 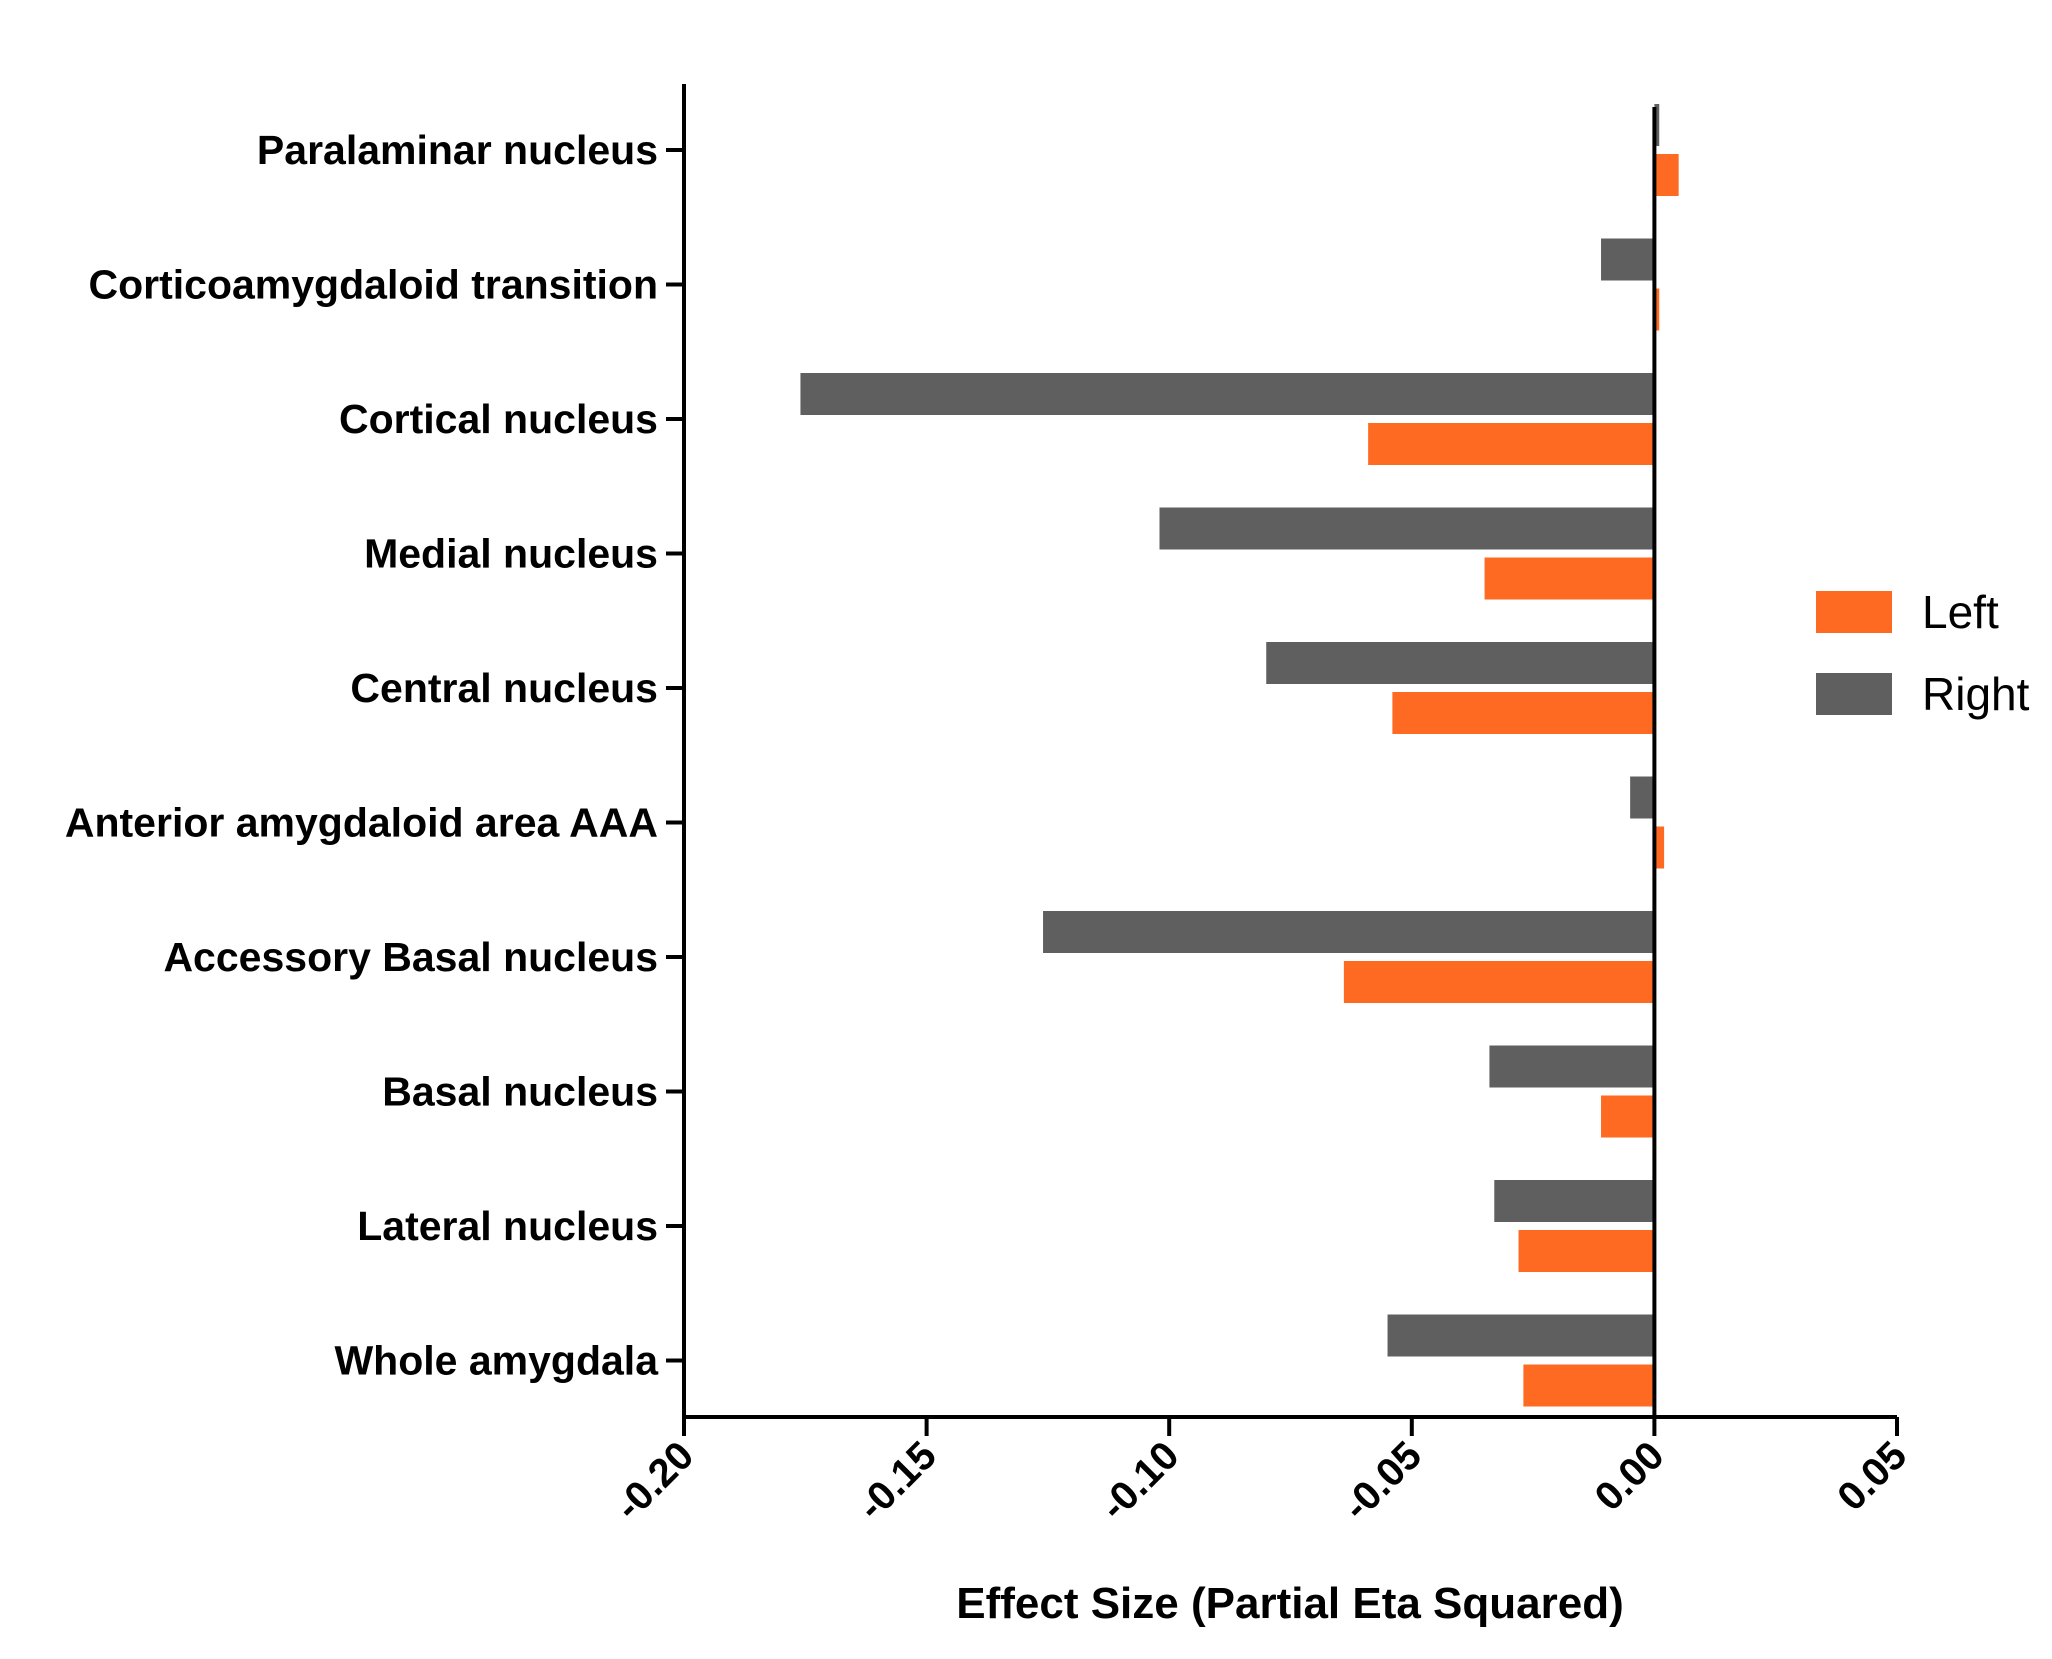 What do you see at coordinates (410, 957) in the screenshot?
I see `category-label-accessory-basal-nucleus: Accessory Basal nucleus` at bounding box center [410, 957].